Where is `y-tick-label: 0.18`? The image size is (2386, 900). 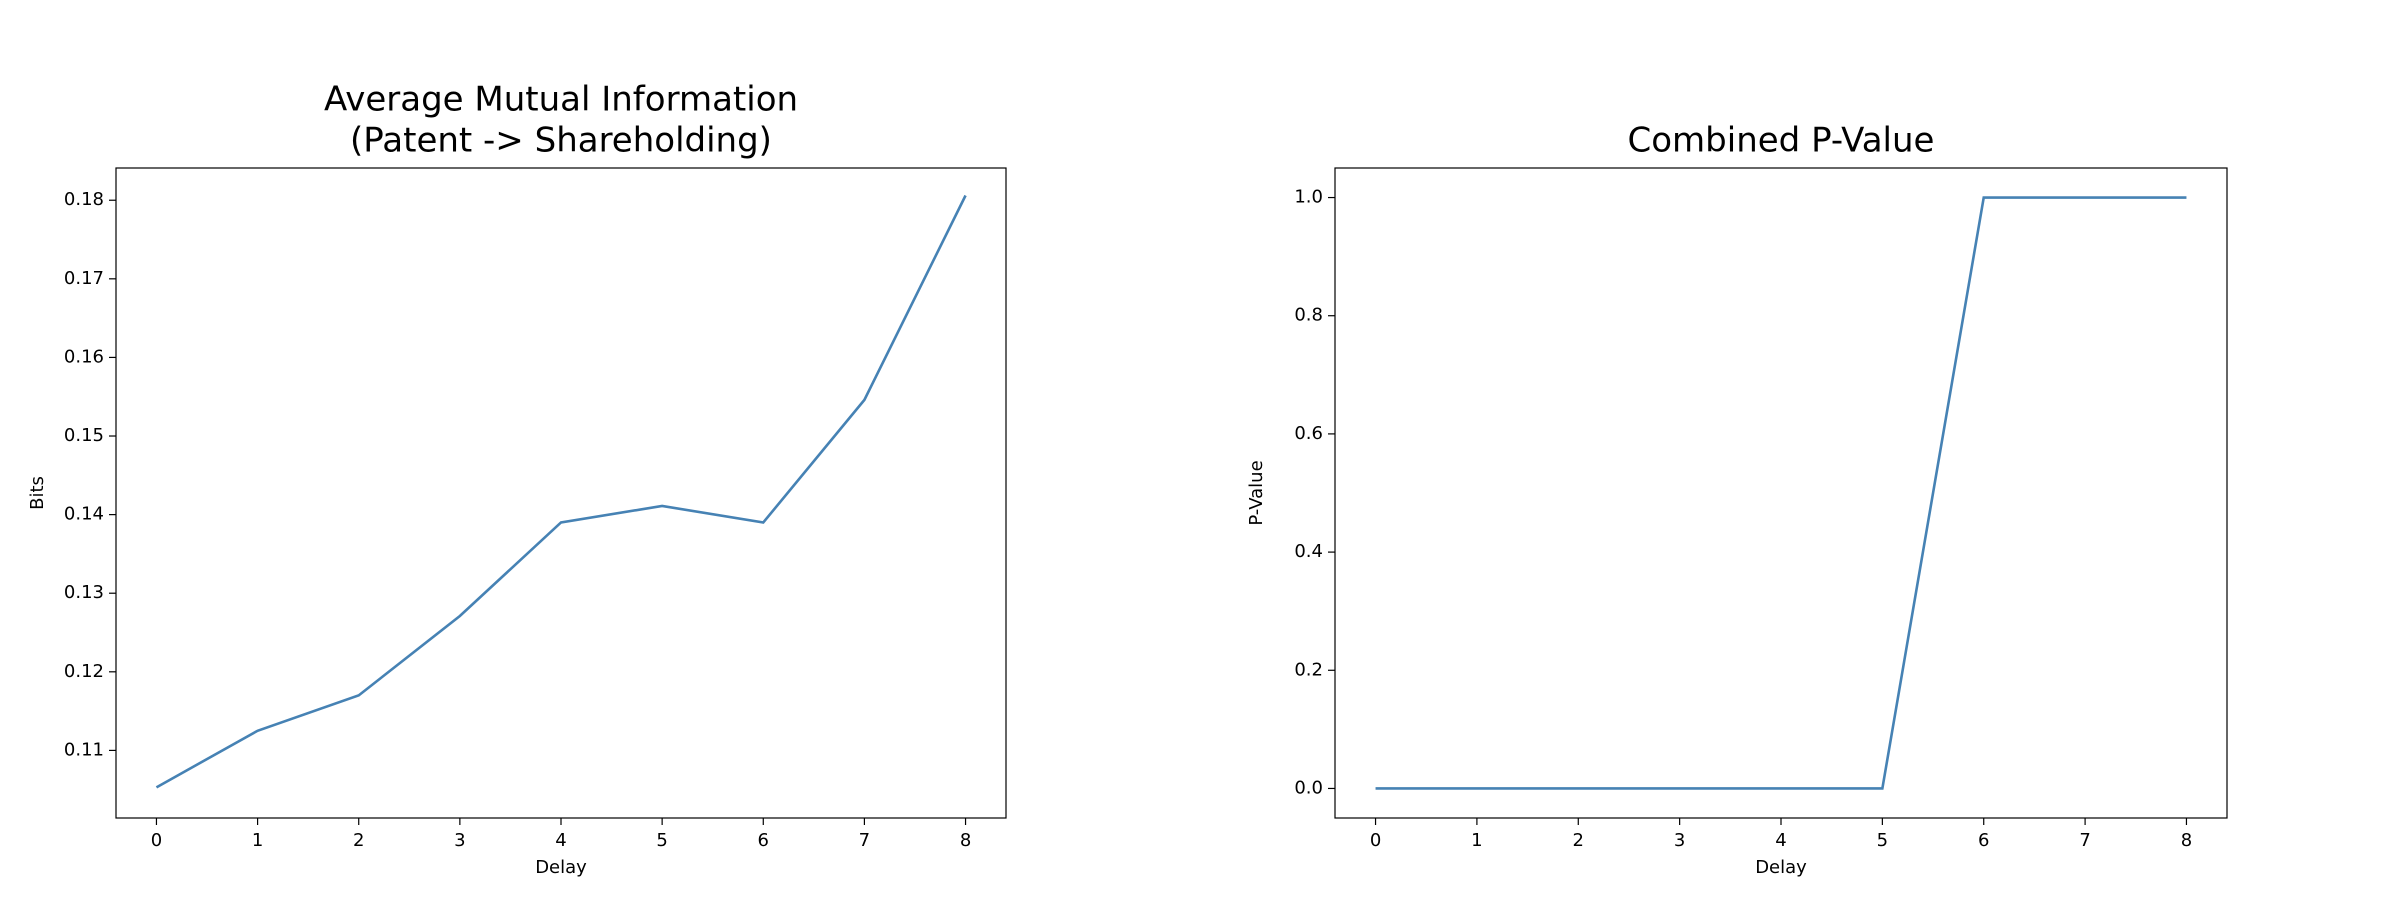
y-tick-label: 0.18 is located at coordinates (84, 199).